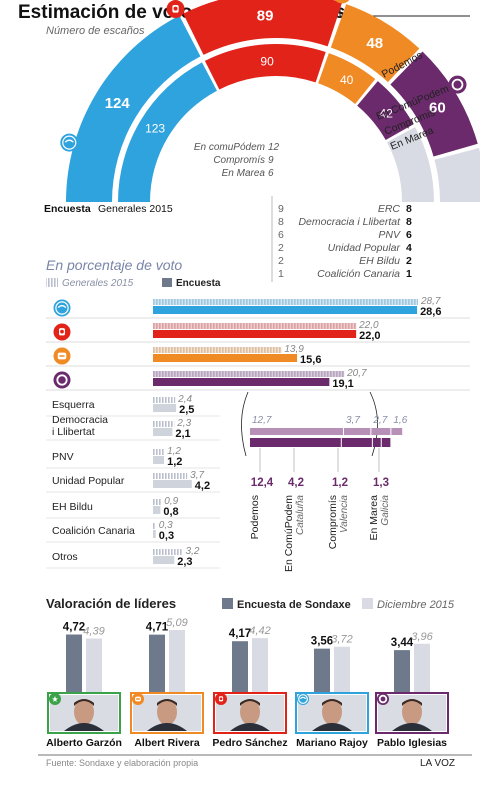 This screenshot has width=480, height=786. I want to click on breakdown-region-2: Valencia, so click(344, 514).